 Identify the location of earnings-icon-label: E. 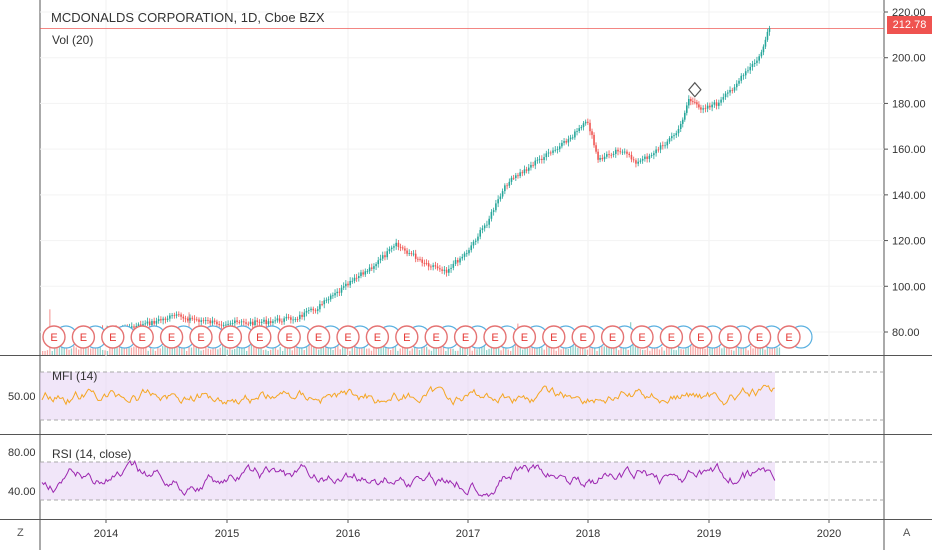
(406, 338).